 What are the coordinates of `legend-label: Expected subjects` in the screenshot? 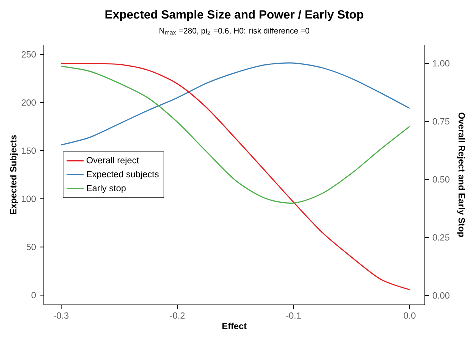 It's located at (123, 175).